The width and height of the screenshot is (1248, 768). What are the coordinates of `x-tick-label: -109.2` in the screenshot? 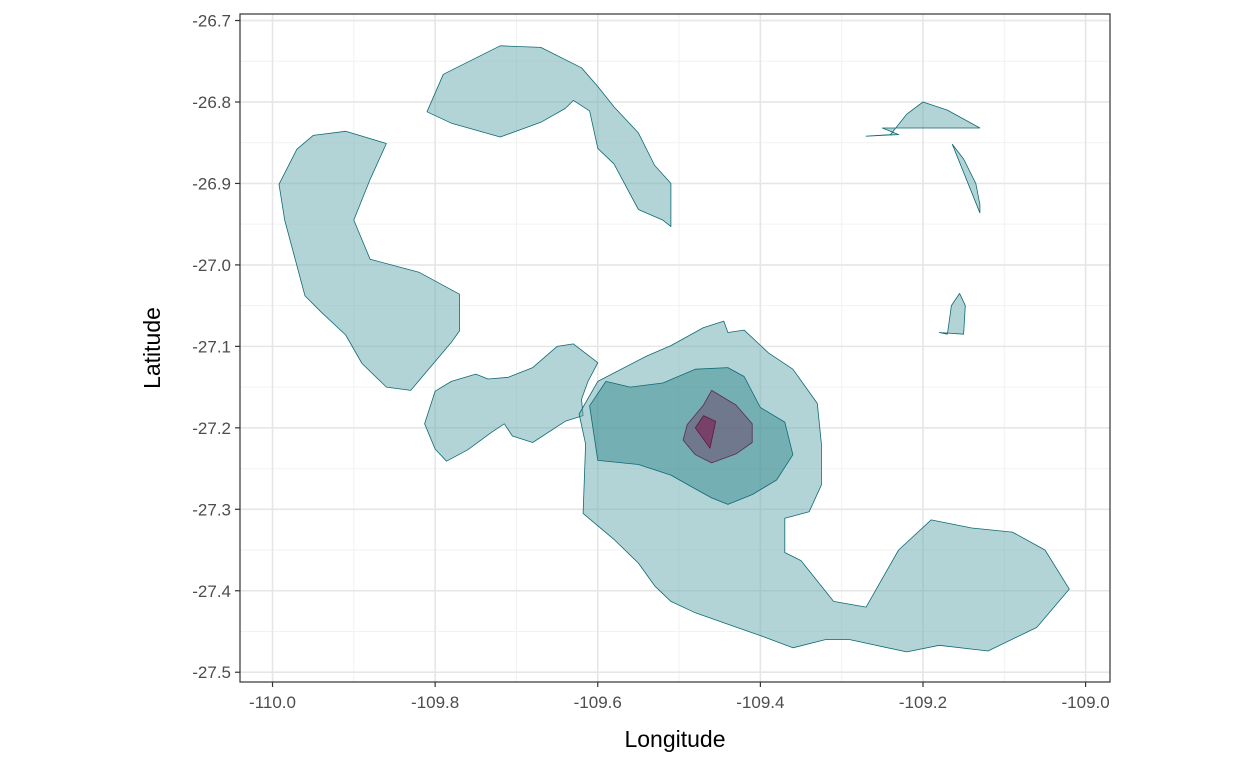 It's located at (923, 702).